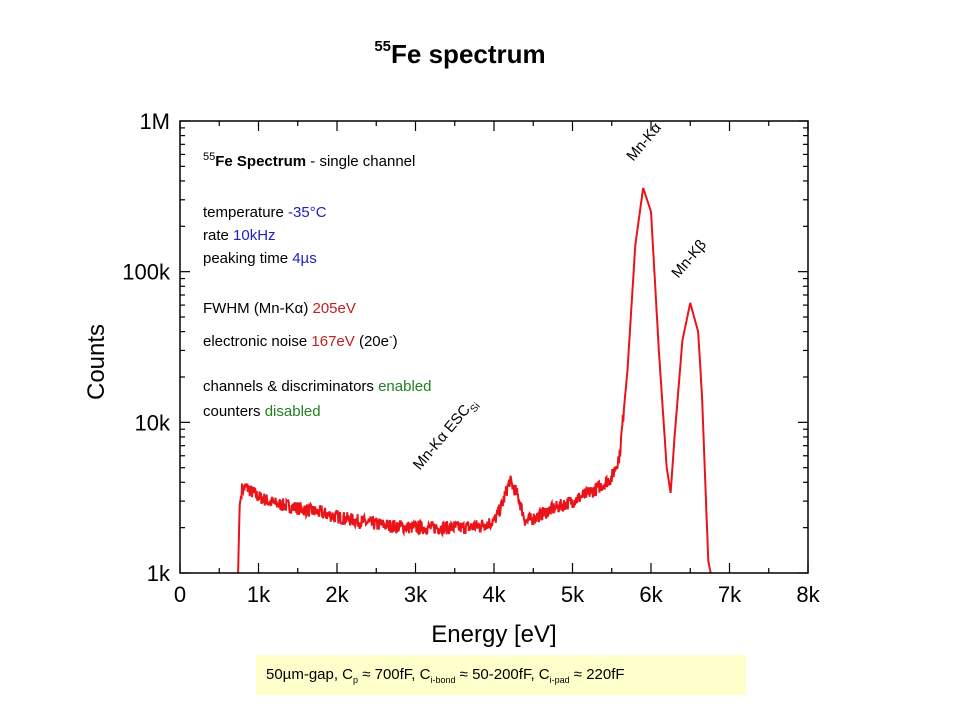 This screenshot has height=720, width=960. I want to click on legend-heading: 55Fe Spectrum - single channel, so click(309, 160).